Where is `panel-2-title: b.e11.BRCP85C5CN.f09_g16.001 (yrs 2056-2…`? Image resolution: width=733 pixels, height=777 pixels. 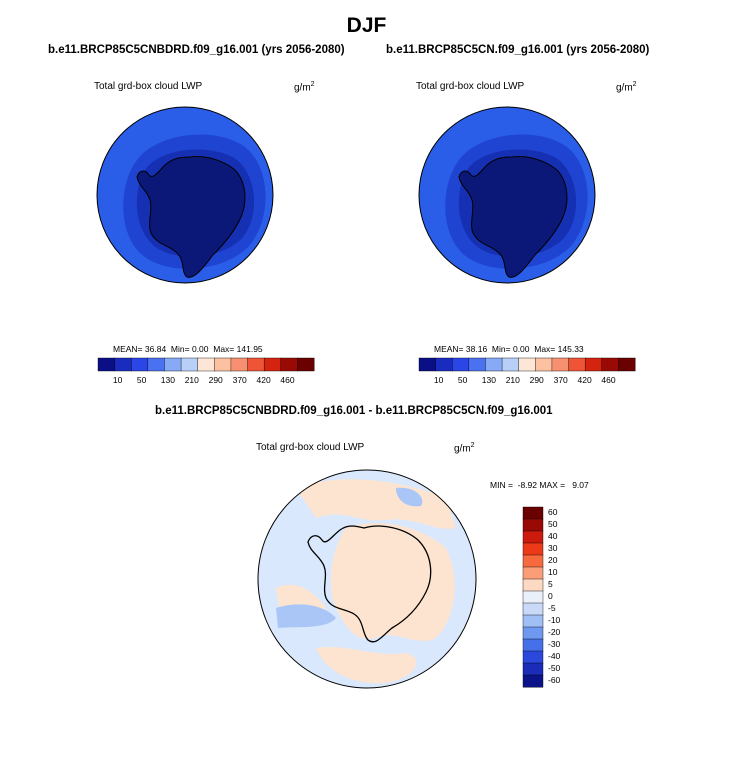 panel-2-title: b.e11.BRCP85C5CN.f09_g16.001 (yrs 2056-2… is located at coordinates (518, 50).